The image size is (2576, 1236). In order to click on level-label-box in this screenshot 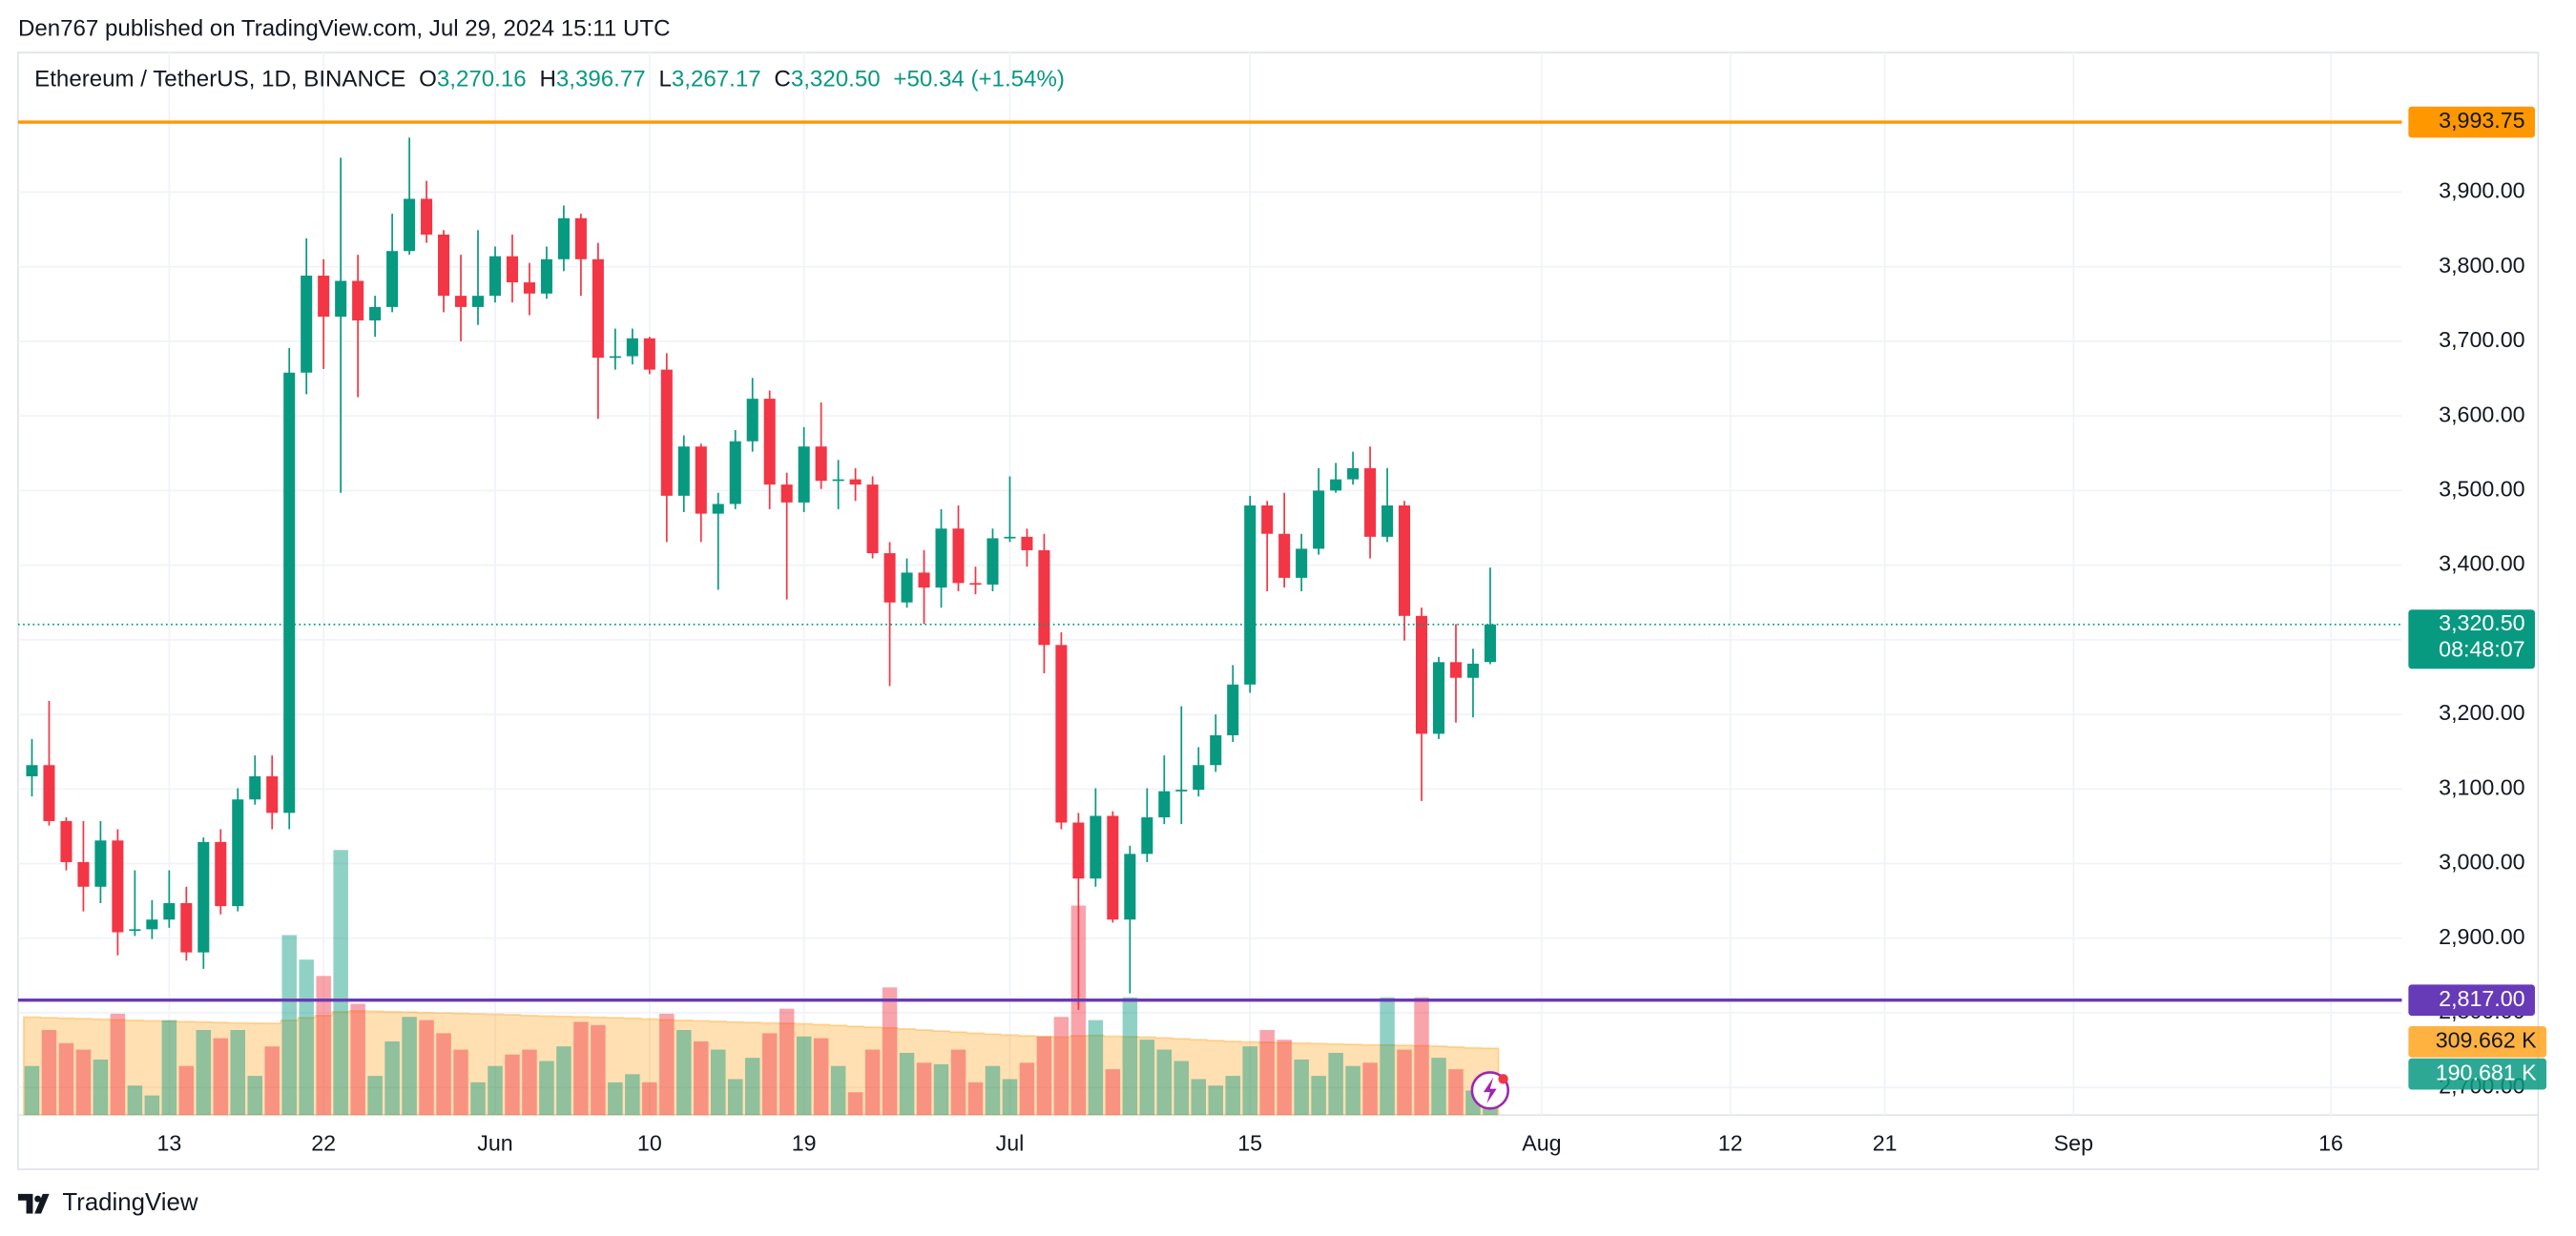, I will do `click(2471, 122)`.